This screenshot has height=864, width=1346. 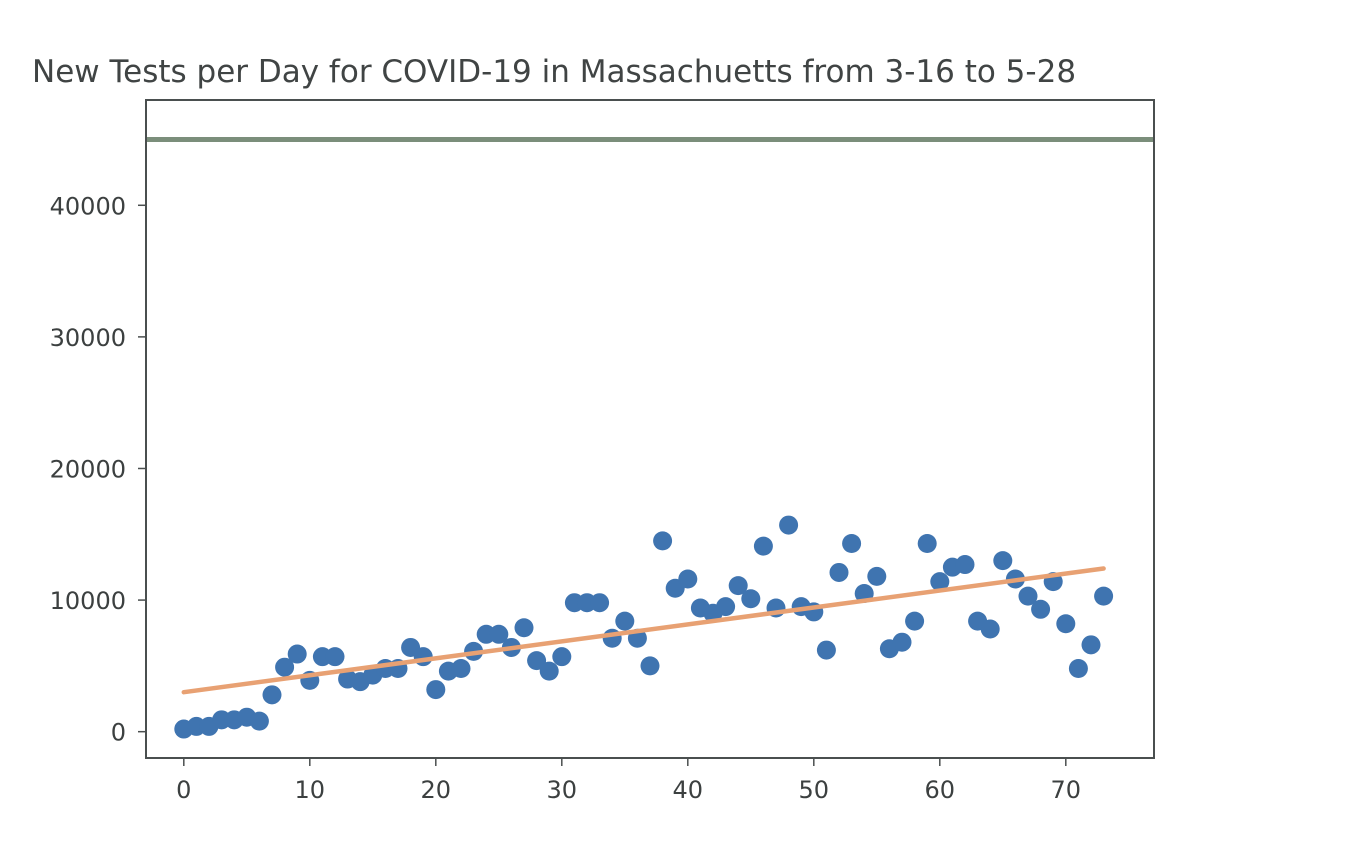 What do you see at coordinates (562, 790) in the screenshot?
I see `x-tick-label: 30` at bounding box center [562, 790].